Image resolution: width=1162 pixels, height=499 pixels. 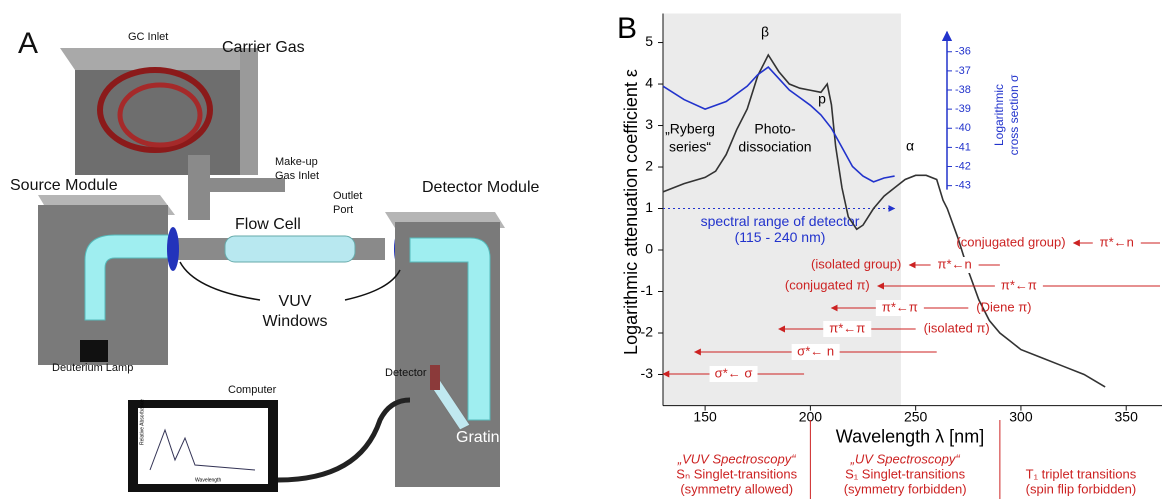 What do you see at coordinates (199, 187) in the screenshot?
I see `column` at bounding box center [199, 187].